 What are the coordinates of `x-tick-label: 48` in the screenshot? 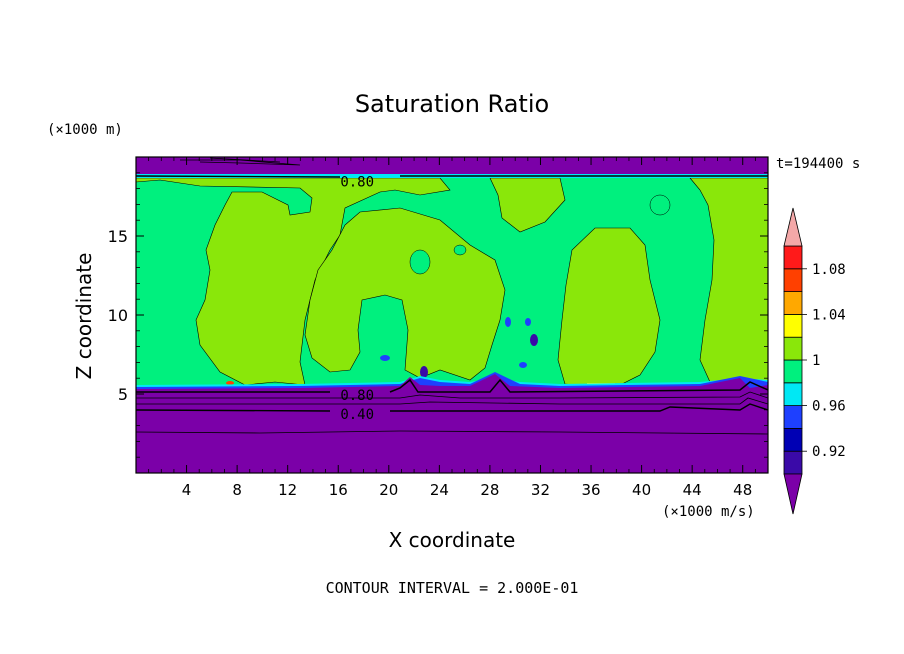 It's located at (742, 490).